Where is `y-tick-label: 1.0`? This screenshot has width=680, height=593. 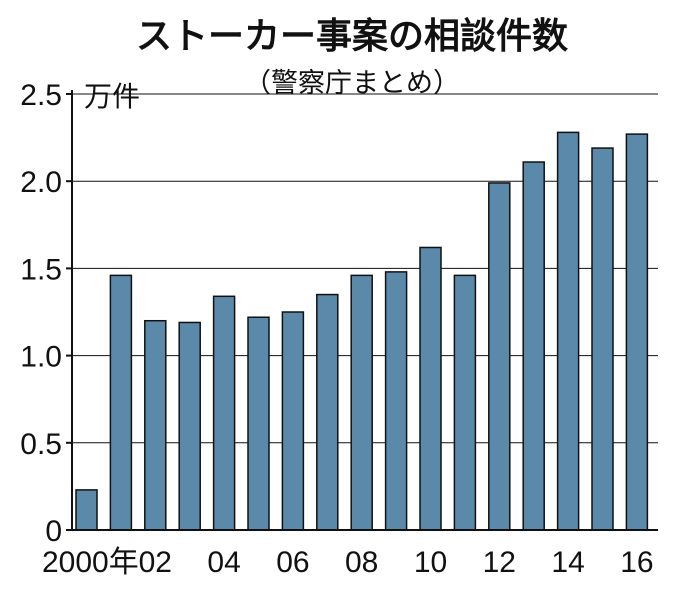
y-tick-label: 1.0 is located at coordinates (41, 357).